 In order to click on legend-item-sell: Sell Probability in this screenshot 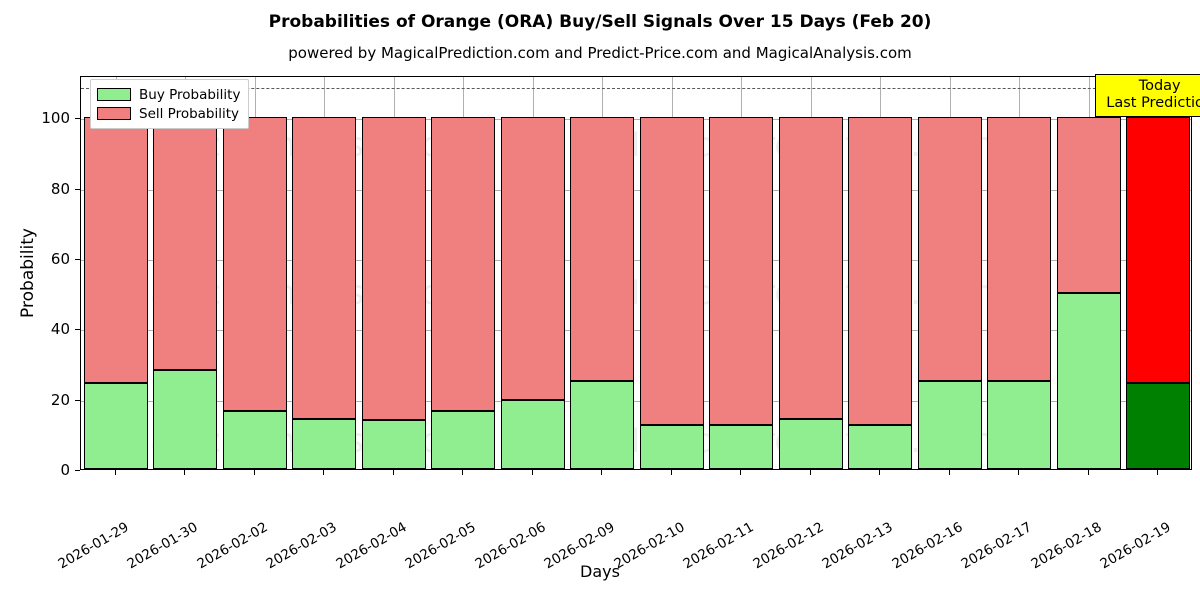, I will do `click(168, 113)`.